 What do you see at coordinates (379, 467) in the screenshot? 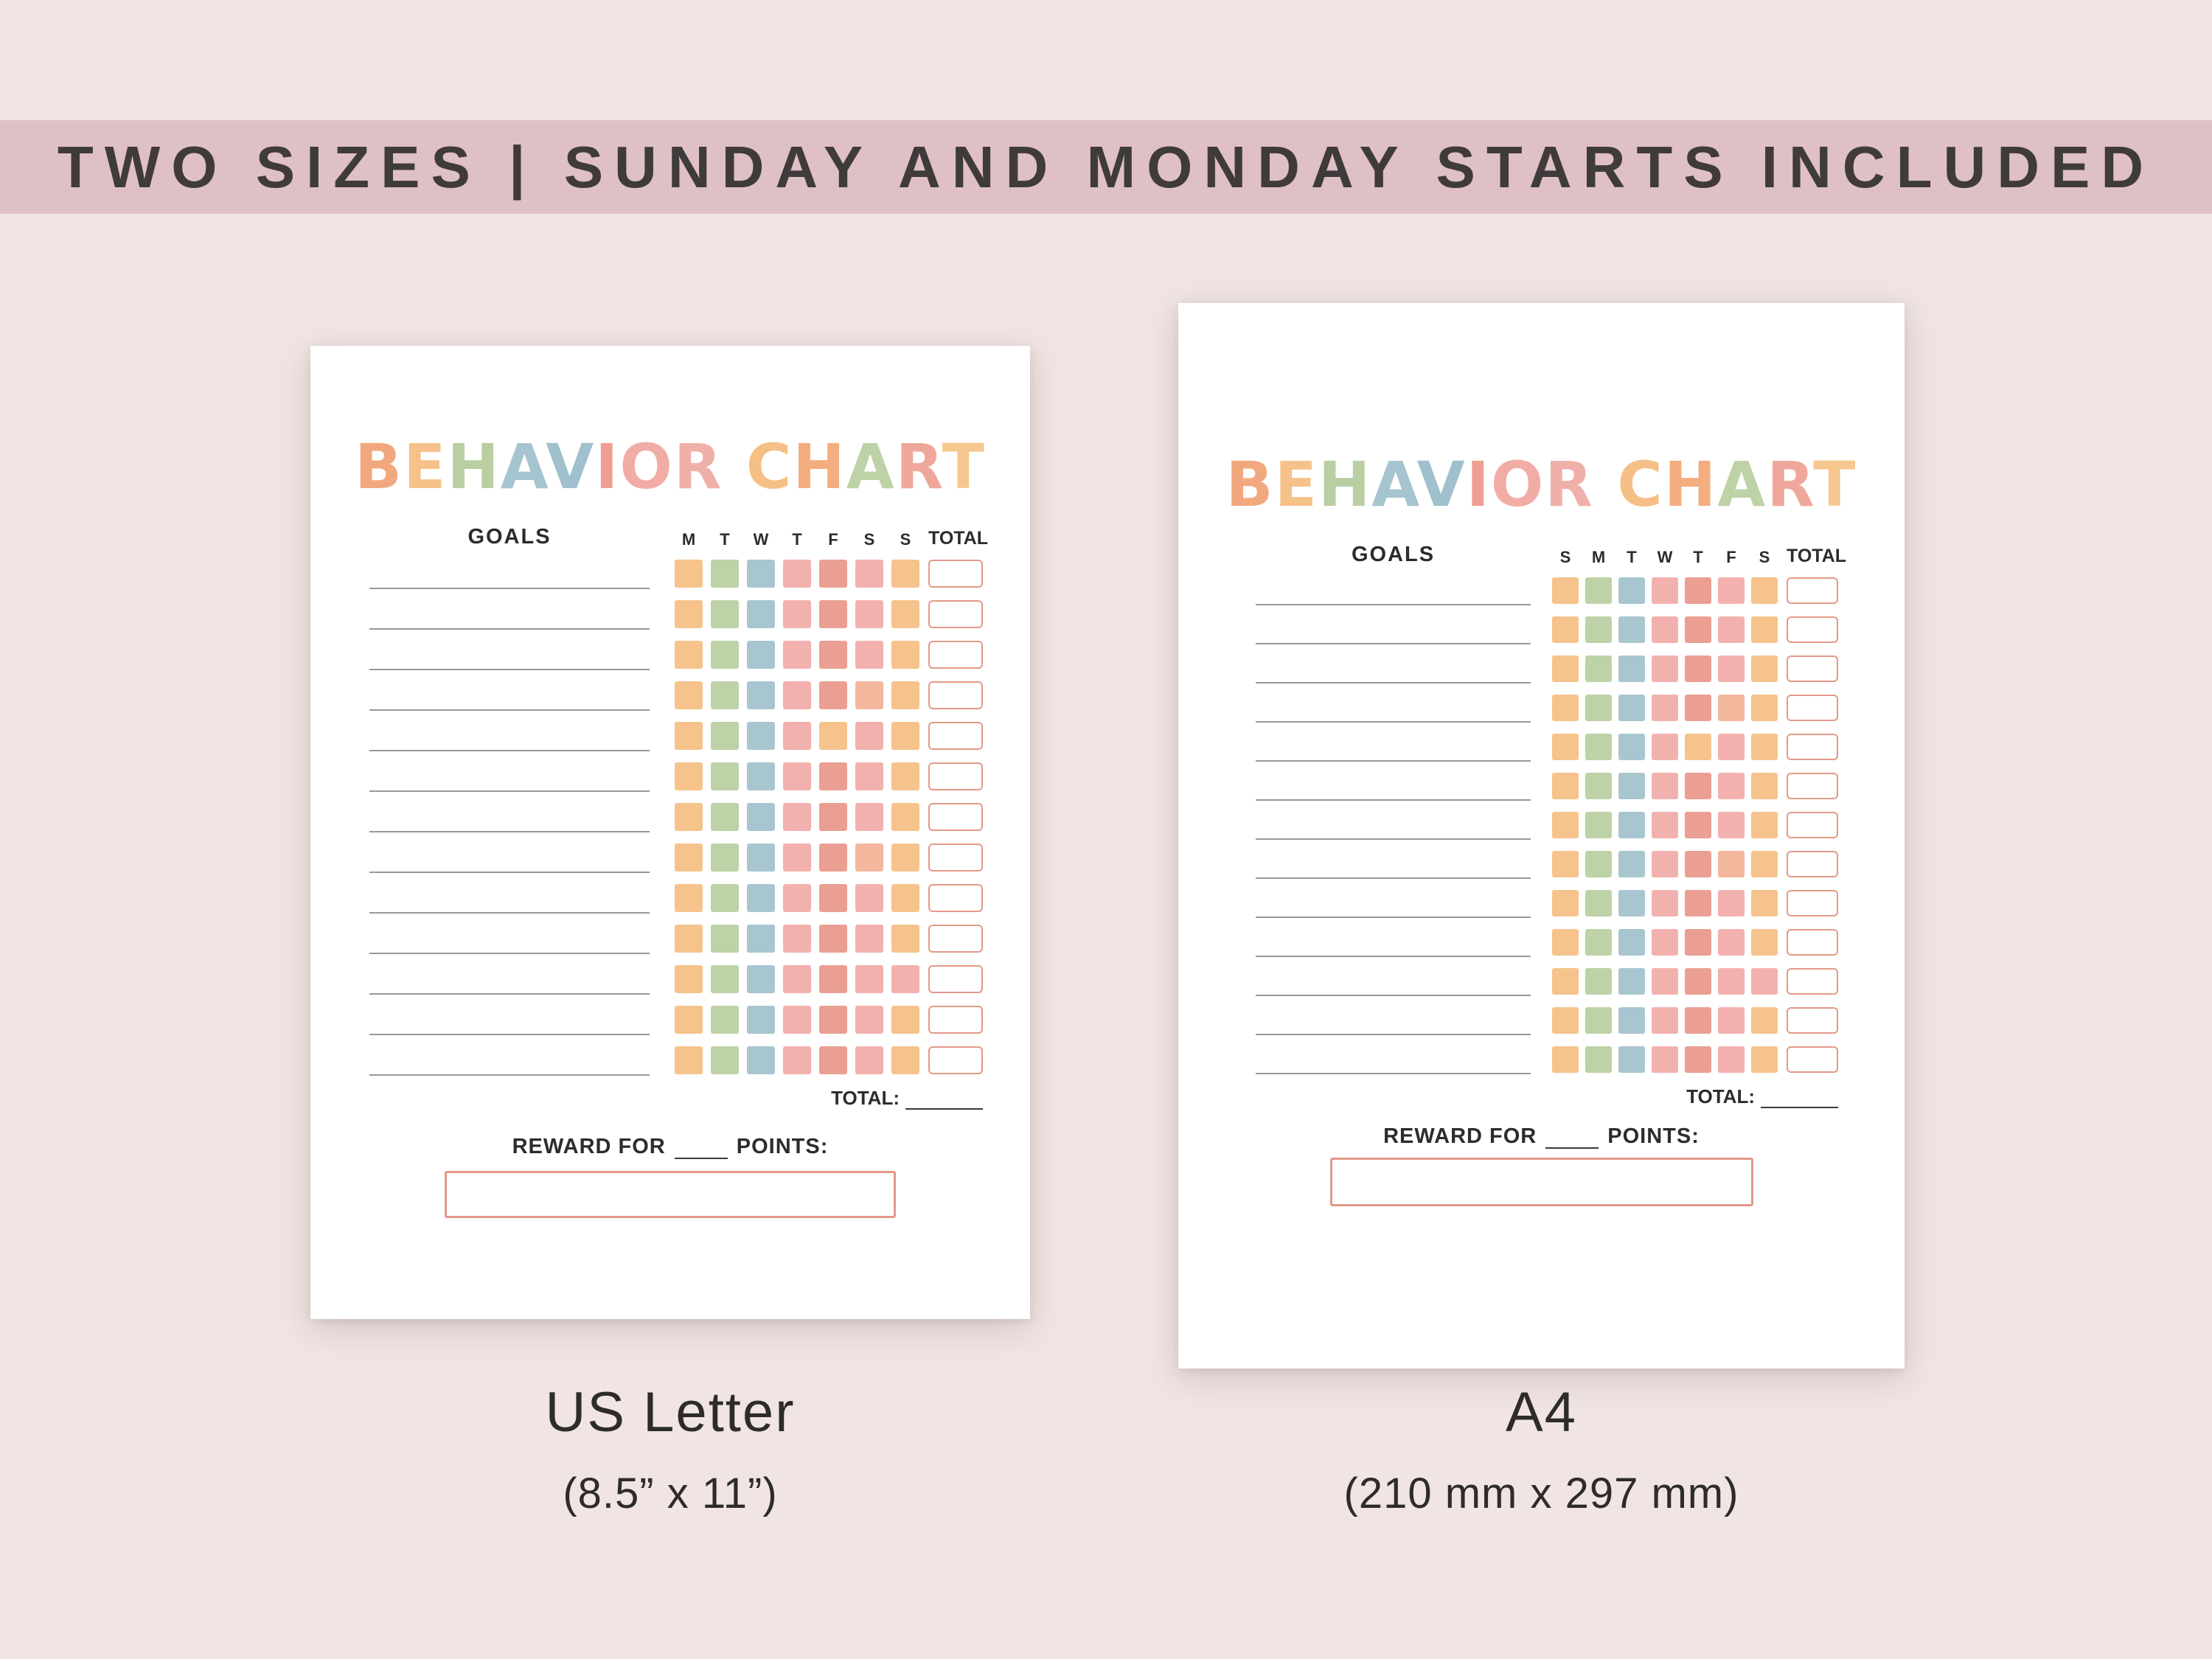
I see `title-letter: B` at bounding box center [379, 467].